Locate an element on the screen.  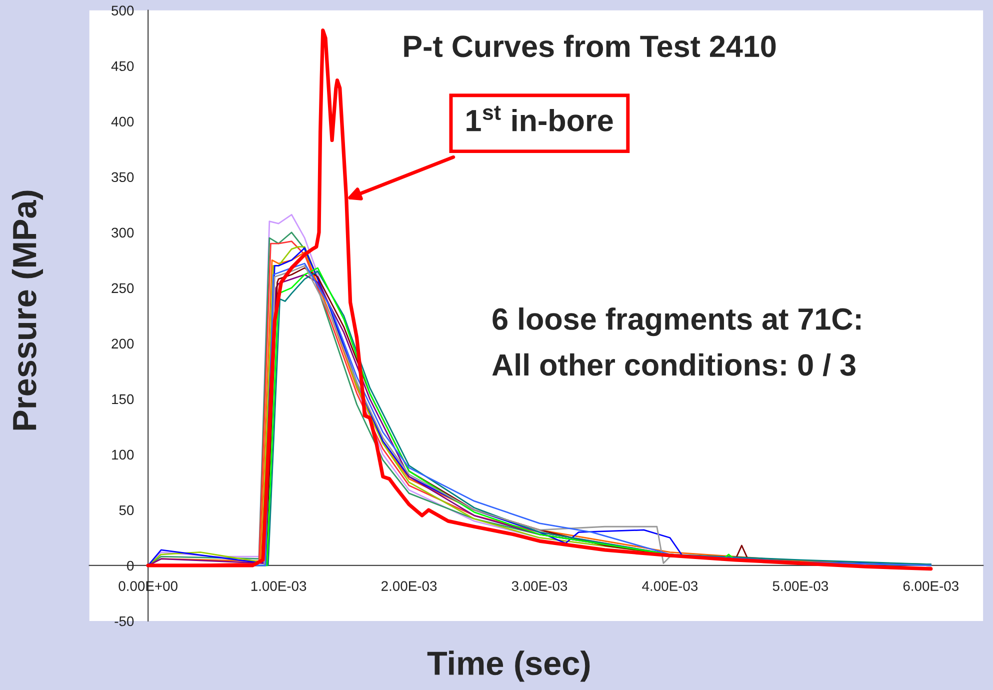
y-tick-label: 200 is located at coordinates (123, 343).